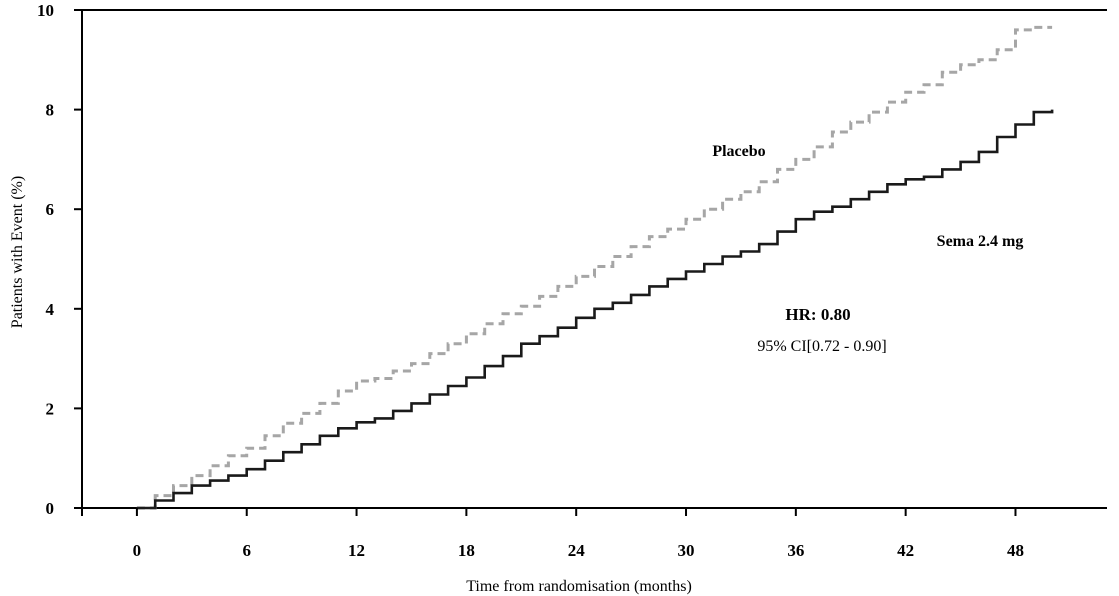 The image size is (1119, 596). Describe the element at coordinates (50, 309) in the screenshot. I see `y-tick-label: 4` at that location.